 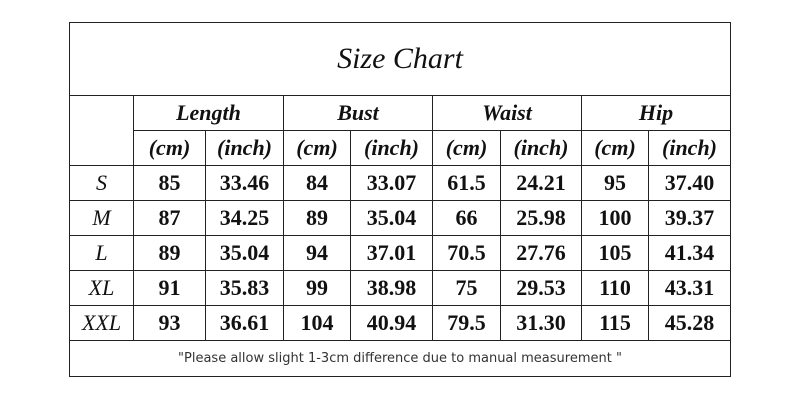 What do you see at coordinates (615, 253) in the screenshot?
I see `measurement-cell: 105` at bounding box center [615, 253].